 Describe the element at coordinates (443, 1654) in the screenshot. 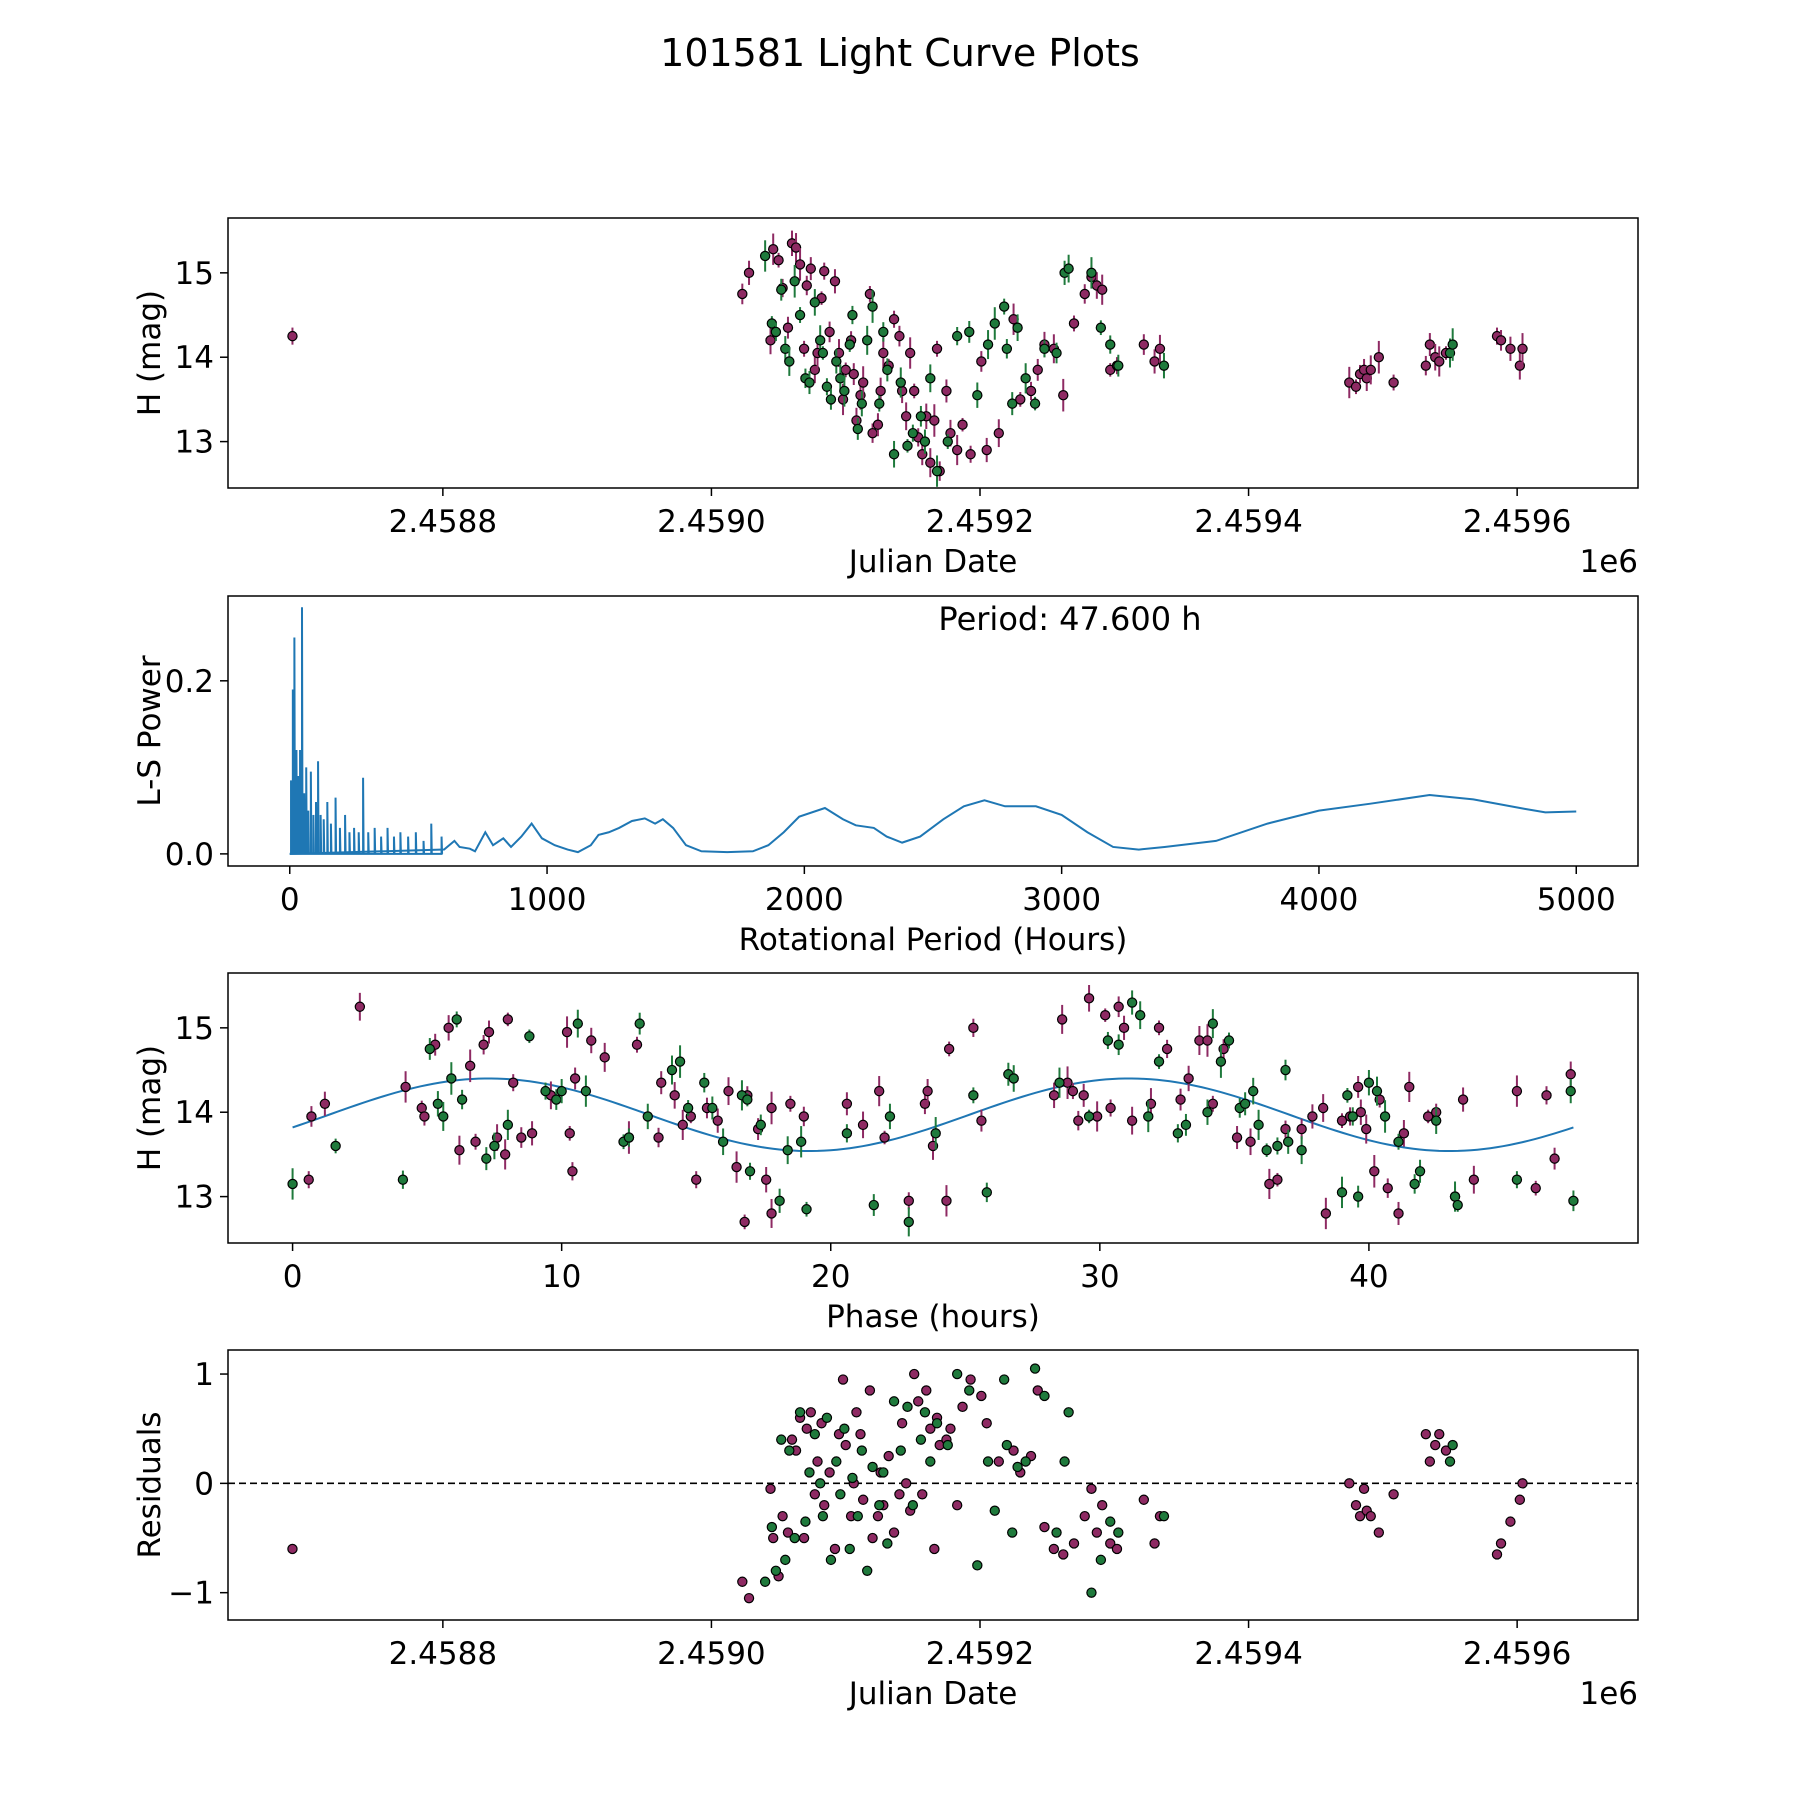

I see `x-tick-label: 2.4588` at that location.